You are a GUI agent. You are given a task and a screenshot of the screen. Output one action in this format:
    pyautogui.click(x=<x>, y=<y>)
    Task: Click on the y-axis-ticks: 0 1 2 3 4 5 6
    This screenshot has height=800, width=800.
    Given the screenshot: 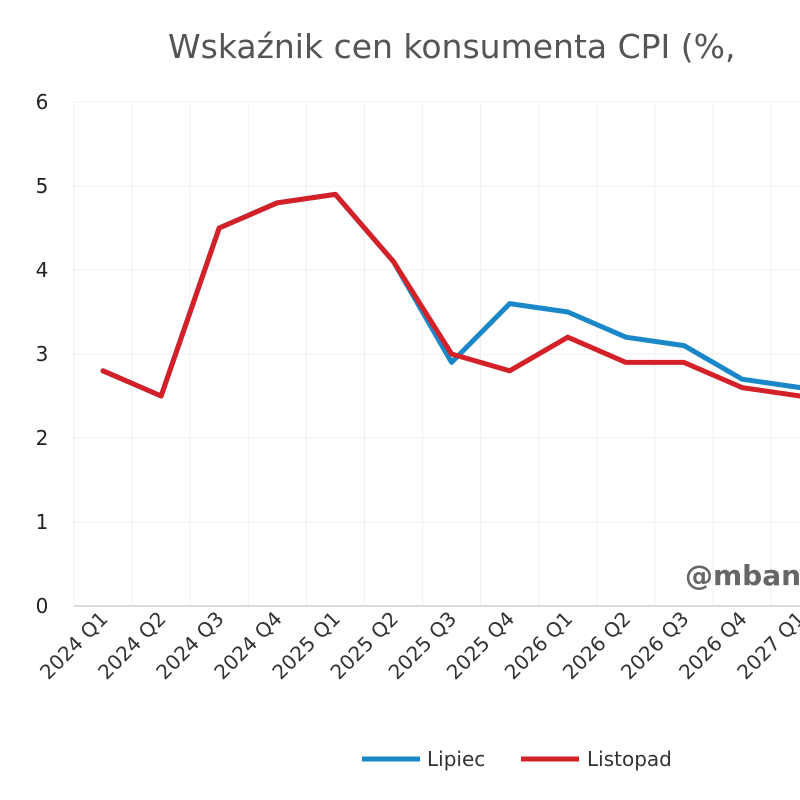 What is the action you would take?
    pyautogui.click(x=42, y=354)
    